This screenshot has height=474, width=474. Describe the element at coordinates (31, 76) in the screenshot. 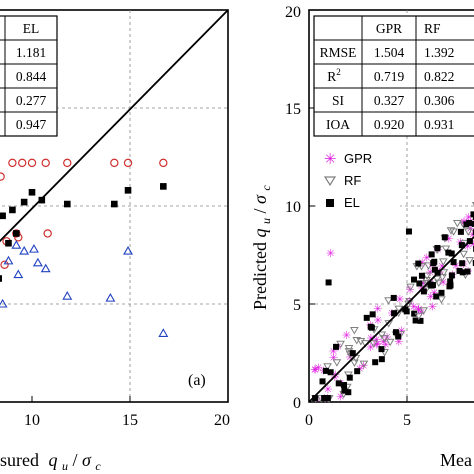

I see `left-table-value-r2: 0.844` at that location.